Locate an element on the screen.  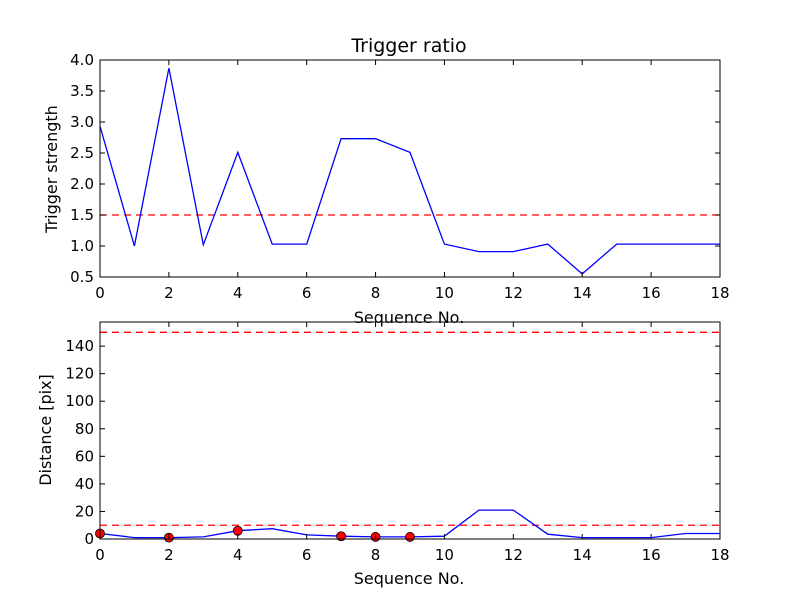
y-tick-label: 120 is located at coordinates (79, 374).